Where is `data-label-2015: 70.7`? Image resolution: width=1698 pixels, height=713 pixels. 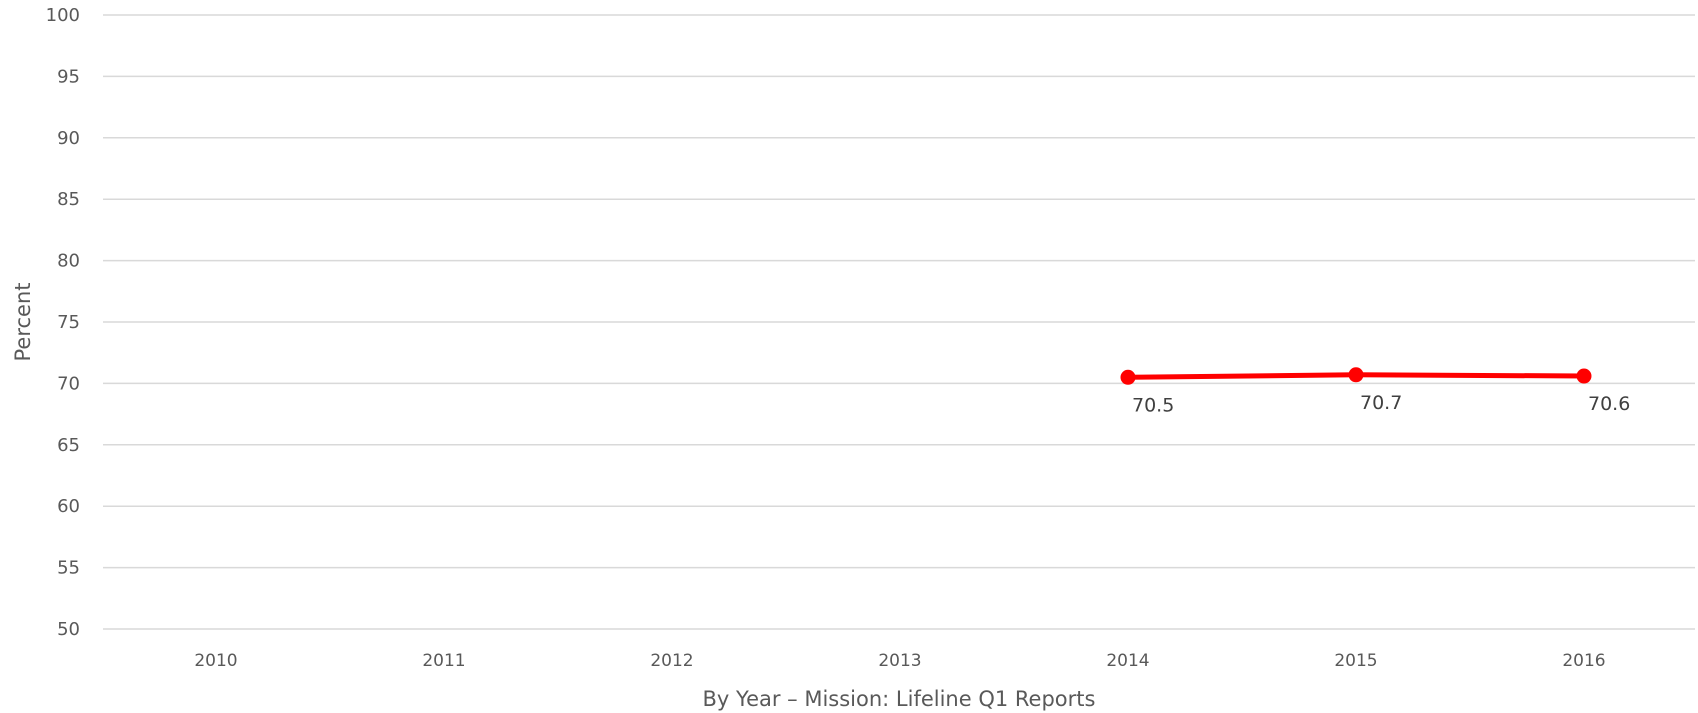
data-label-2015: 70.7 is located at coordinates (1381, 403).